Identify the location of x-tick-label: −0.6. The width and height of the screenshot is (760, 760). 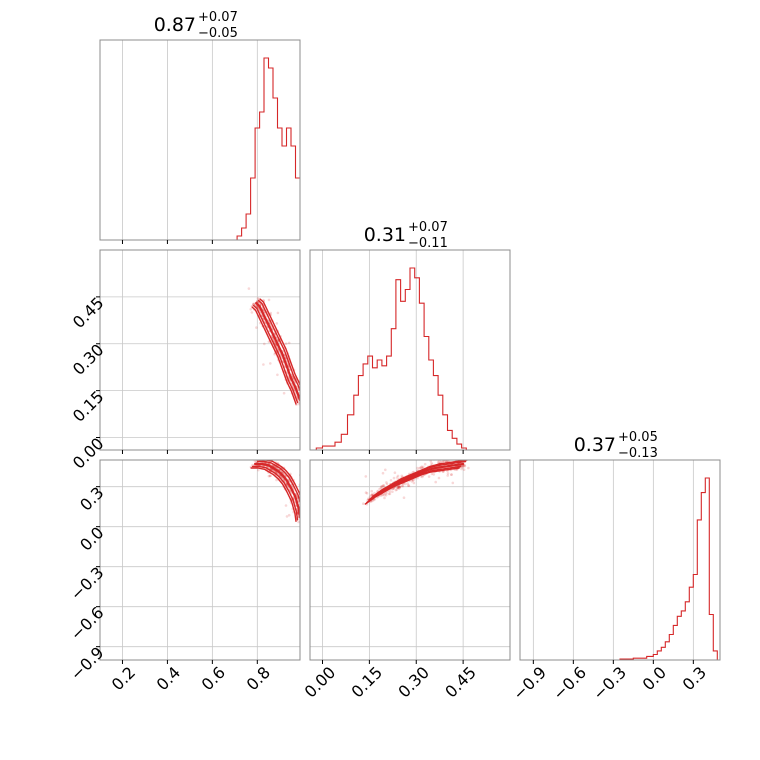
(569, 683).